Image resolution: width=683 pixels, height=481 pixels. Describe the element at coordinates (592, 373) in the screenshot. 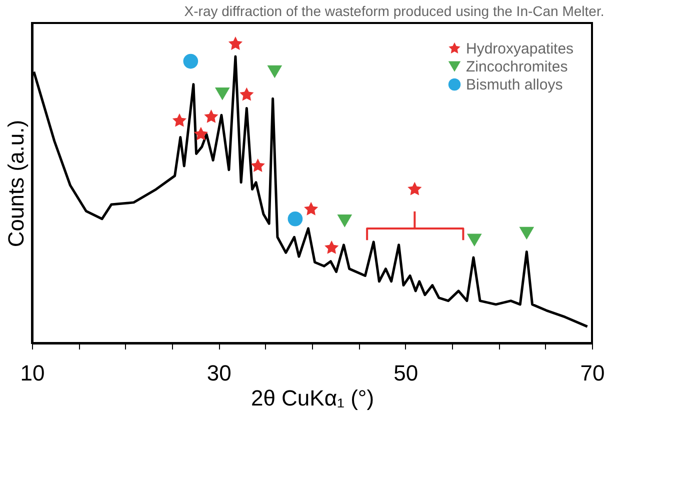

I see `x-tick-label: 70` at that location.